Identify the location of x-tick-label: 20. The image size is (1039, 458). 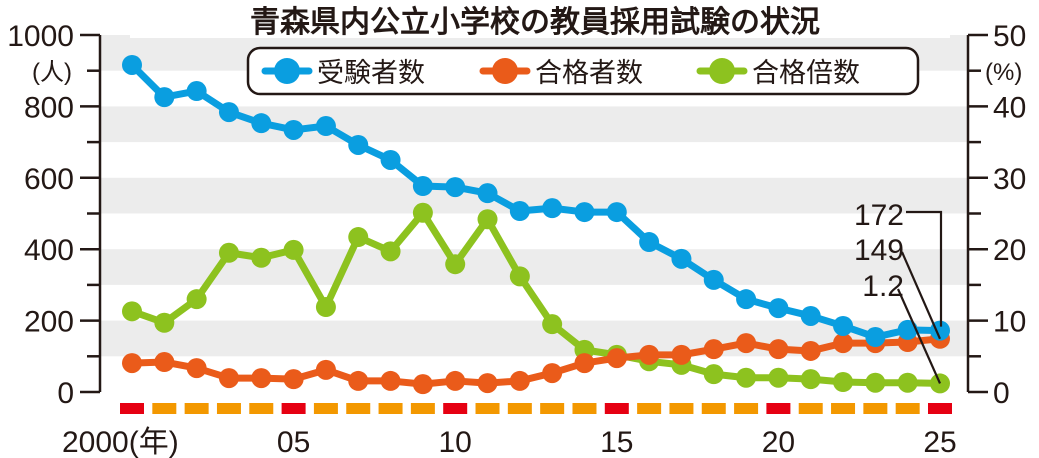
(778, 442).